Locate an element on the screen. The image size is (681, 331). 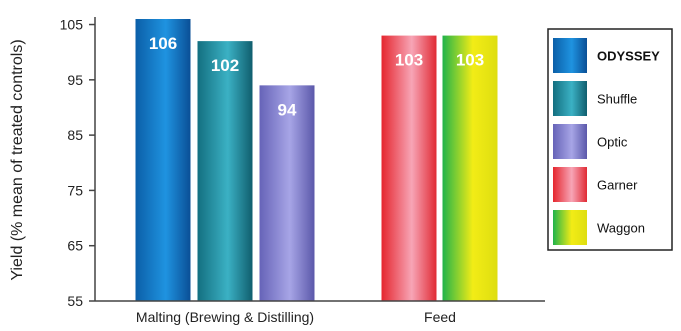
value-label-optic: 94 is located at coordinates (287, 109).